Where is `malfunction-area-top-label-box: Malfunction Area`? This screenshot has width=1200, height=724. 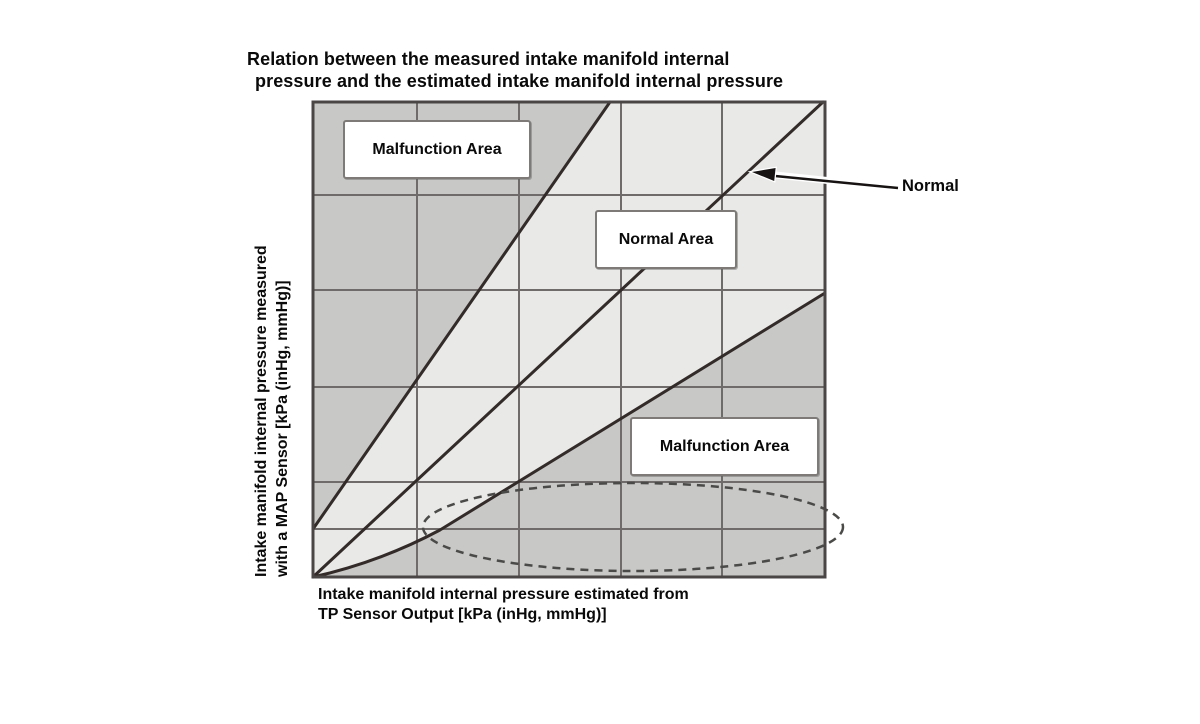 malfunction-area-top-label-box: Malfunction Area is located at coordinates (437, 149).